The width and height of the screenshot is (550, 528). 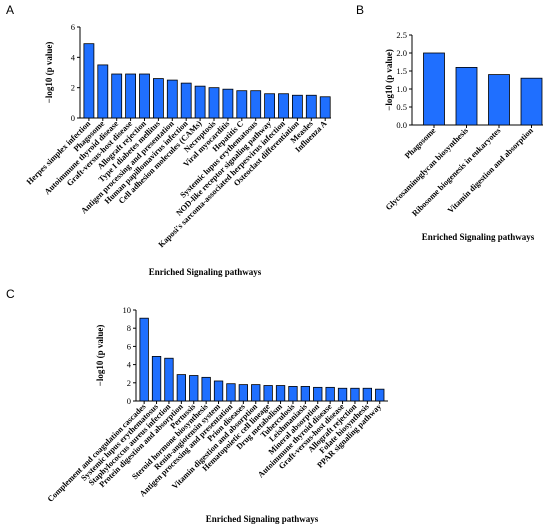 I want to click on y-tick-label-a: 0, so click(x=73, y=118).